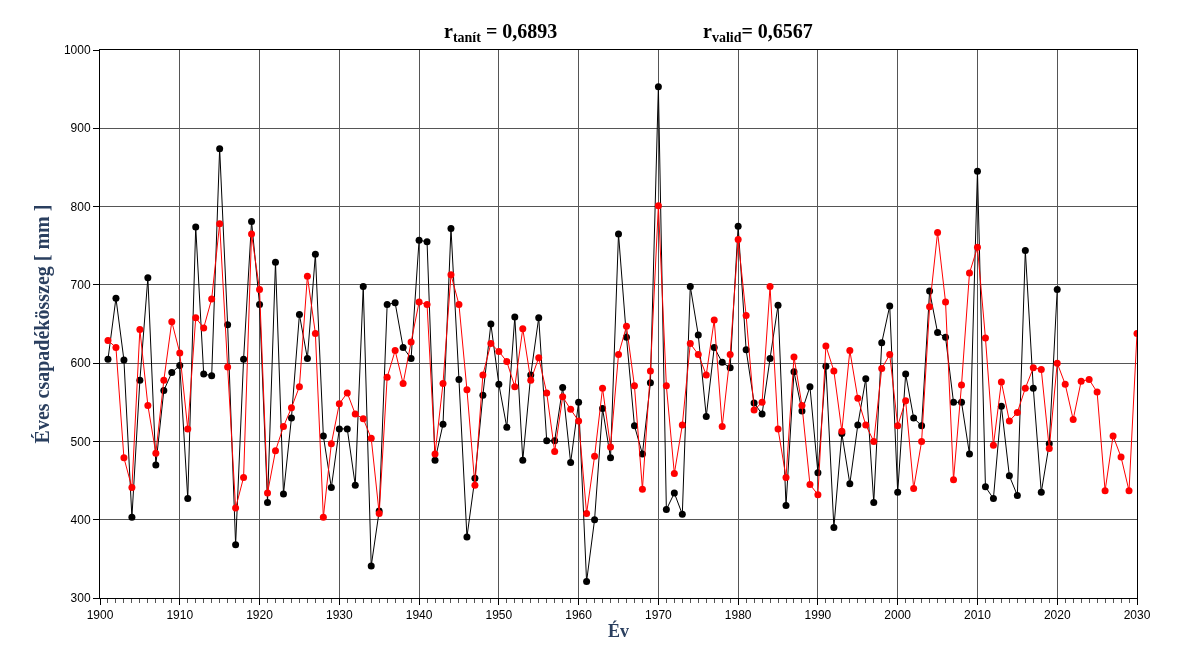  Describe the element at coordinates (499, 615) in the screenshot. I see `x-tick-label: 1950` at that location.